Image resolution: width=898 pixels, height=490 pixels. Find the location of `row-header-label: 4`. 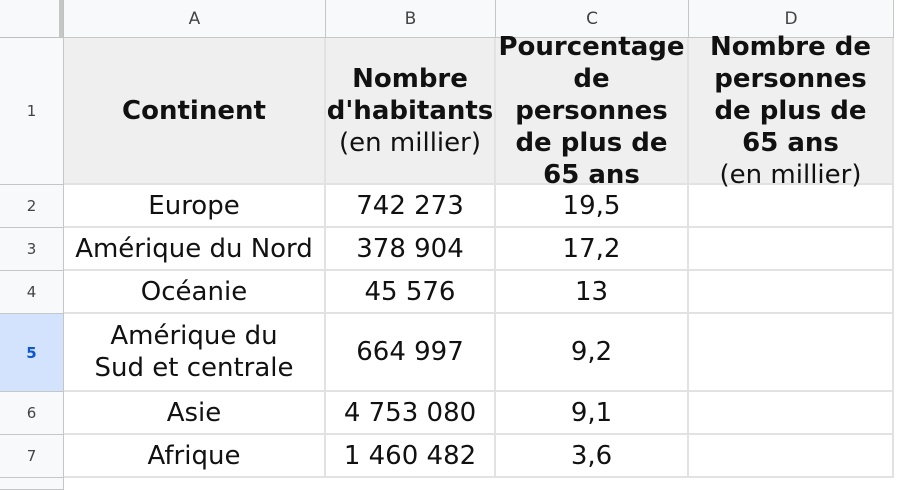

row-header-label: 4 is located at coordinates (31, 292).